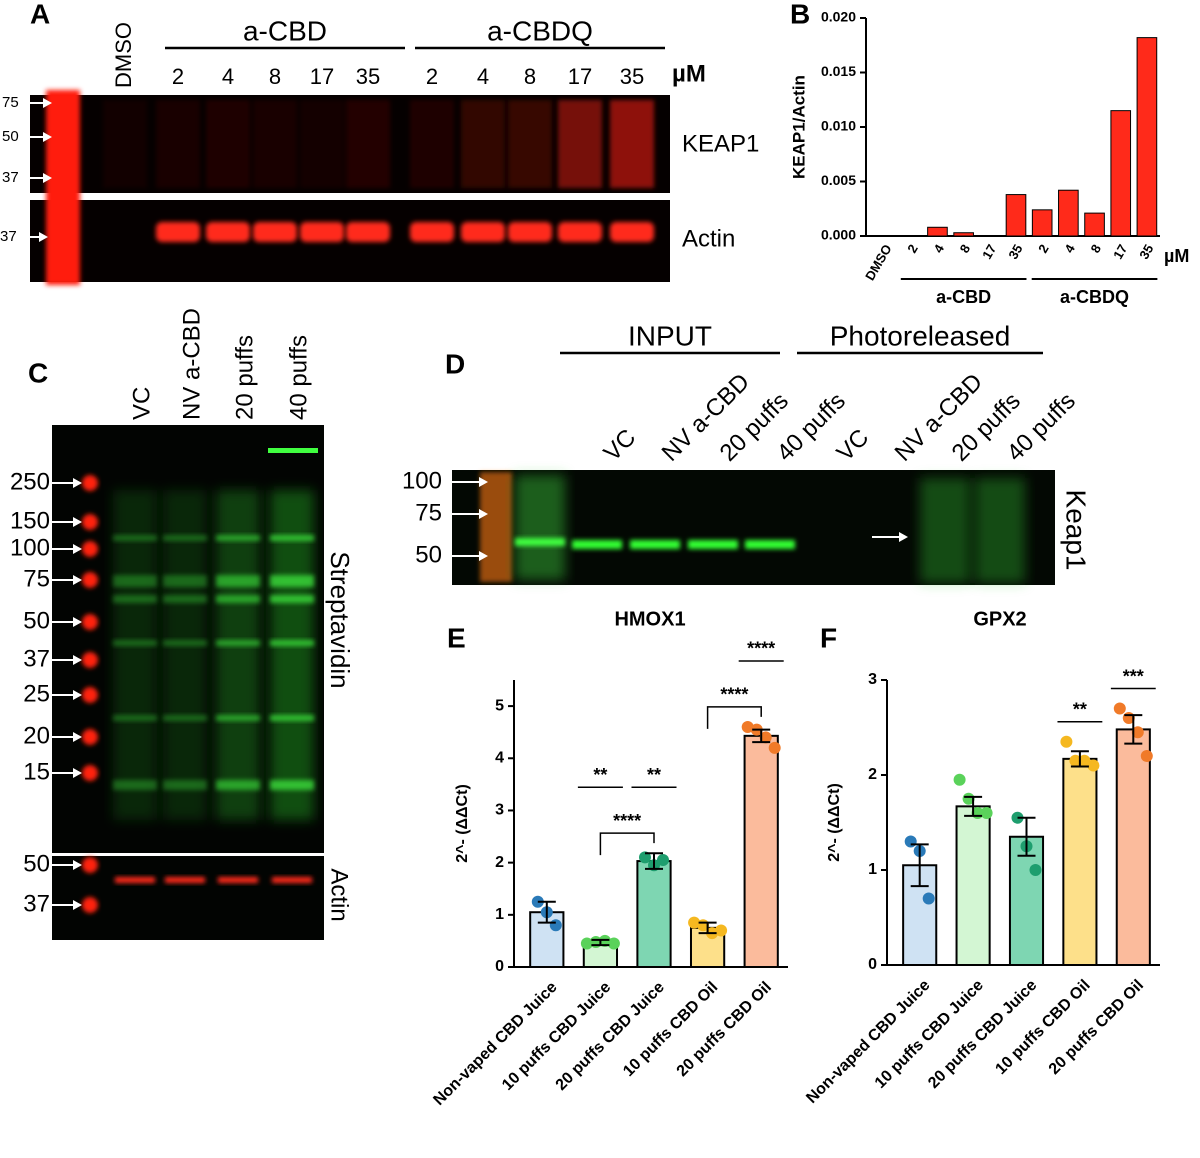  What do you see at coordinates (838, 71) in the screenshot?
I see `y-tick-label: 0.015` at bounding box center [838, 71].